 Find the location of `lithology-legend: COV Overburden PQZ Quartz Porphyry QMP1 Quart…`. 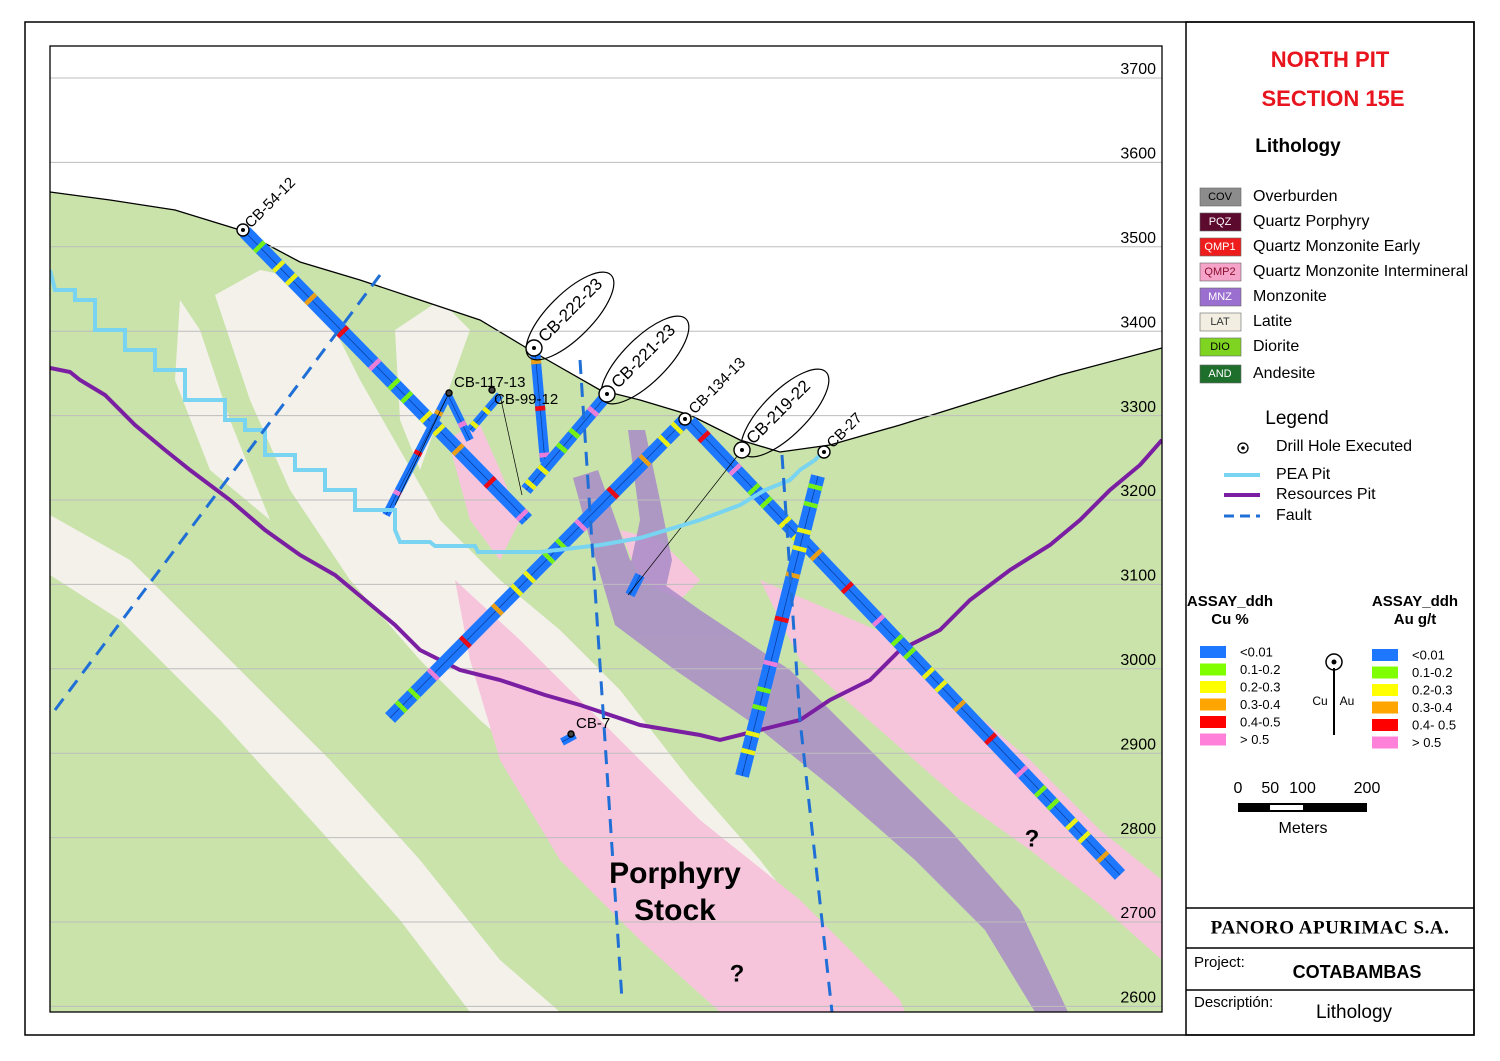

lithology-legend: COV Overburden PQZ Quartz Porphyry QMP1 Quart… is located at coordinates (1333, 285).